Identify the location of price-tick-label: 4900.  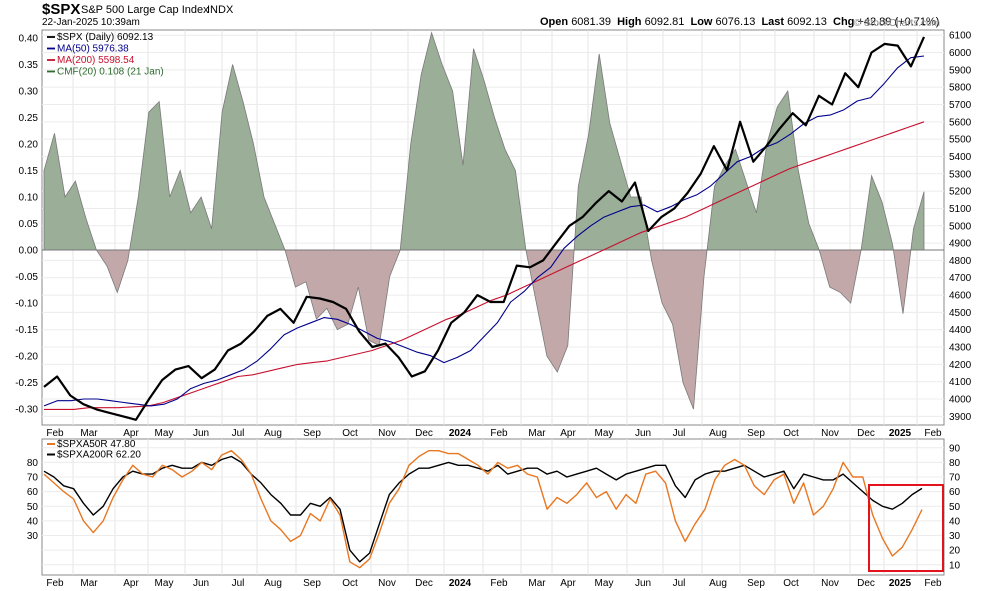
(960, 244).